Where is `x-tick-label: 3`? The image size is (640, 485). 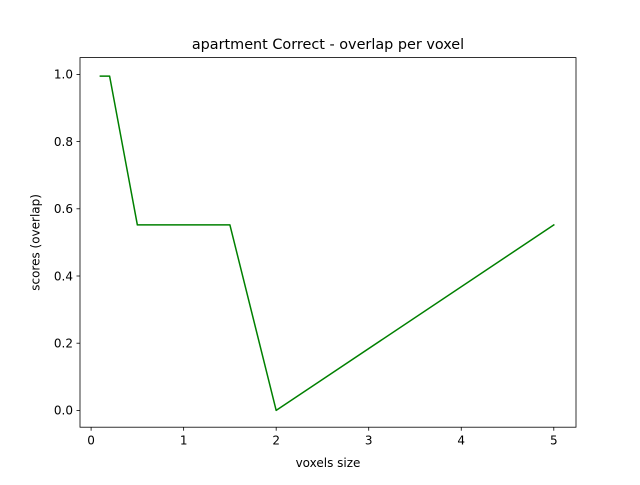 x-tick-label: 3 is located at coordinates (369, 441).